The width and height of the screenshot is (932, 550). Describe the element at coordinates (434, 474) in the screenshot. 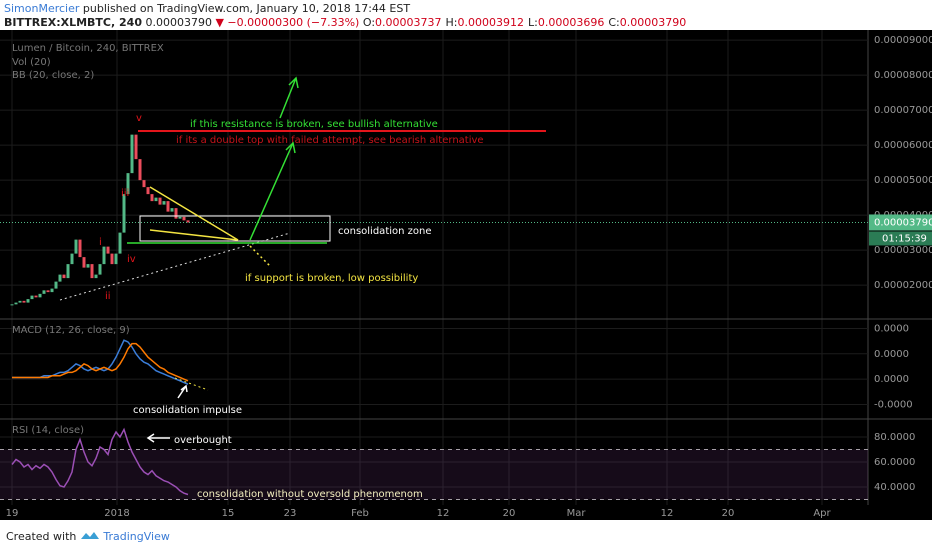

I see `band-fill` at that location.